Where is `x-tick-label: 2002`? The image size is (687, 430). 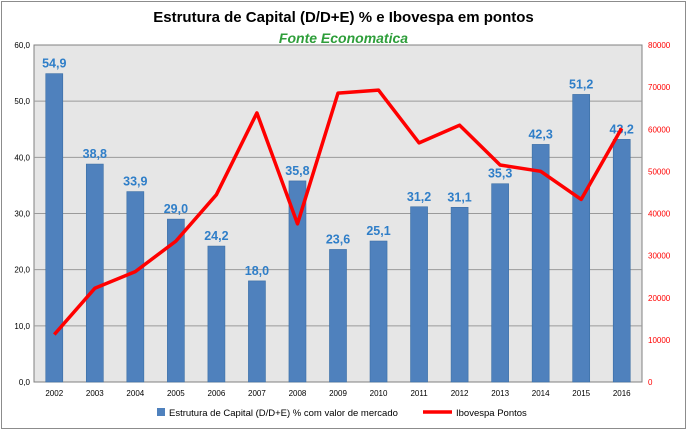 x-tick-label: 2002 is located at coordinates (54, 393).